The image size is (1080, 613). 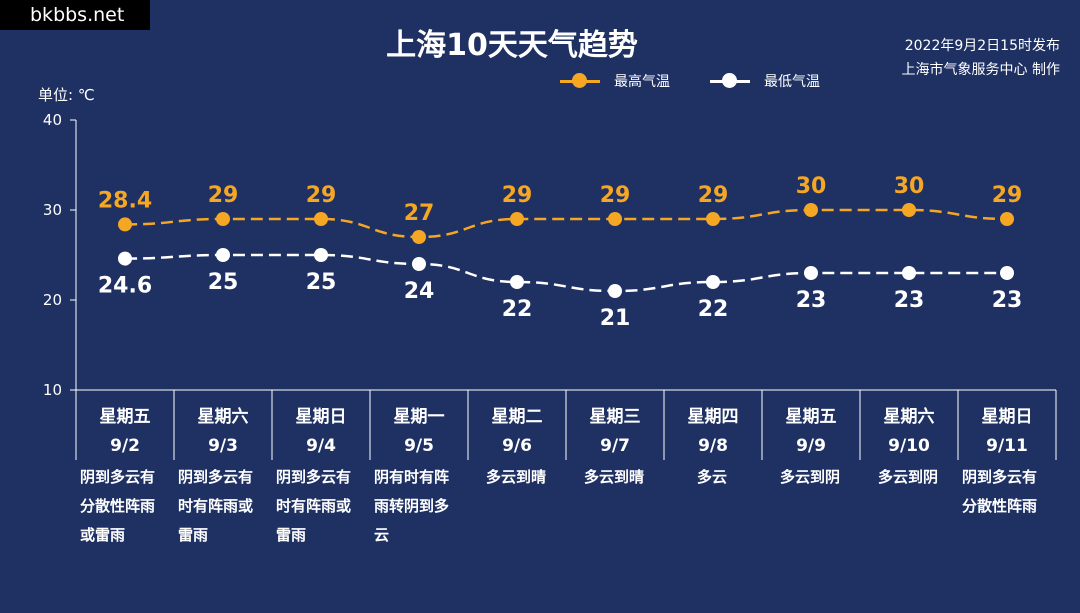 What do you see at coordinates (66, 95) in the screenshot?
I see `unit-label: 单位: ℃` at bounding box center [66, 95].